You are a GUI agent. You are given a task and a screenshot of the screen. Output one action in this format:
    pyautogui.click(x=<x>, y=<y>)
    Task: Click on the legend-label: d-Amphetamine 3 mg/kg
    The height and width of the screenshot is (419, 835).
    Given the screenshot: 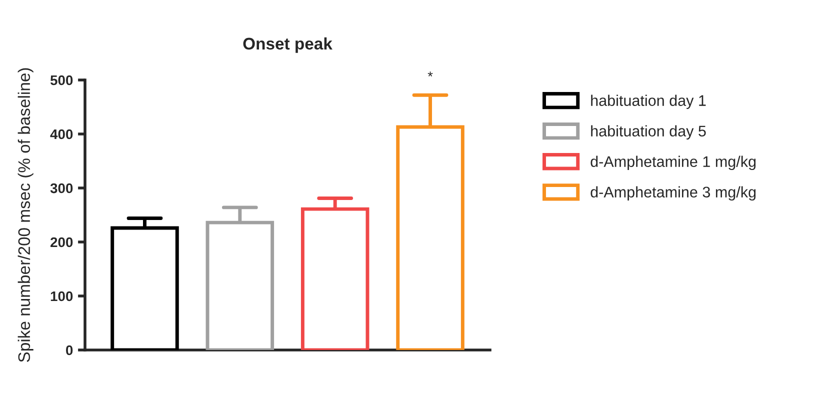 What is the action you would take?
    pyautogui.click(x=673, y=193)
    